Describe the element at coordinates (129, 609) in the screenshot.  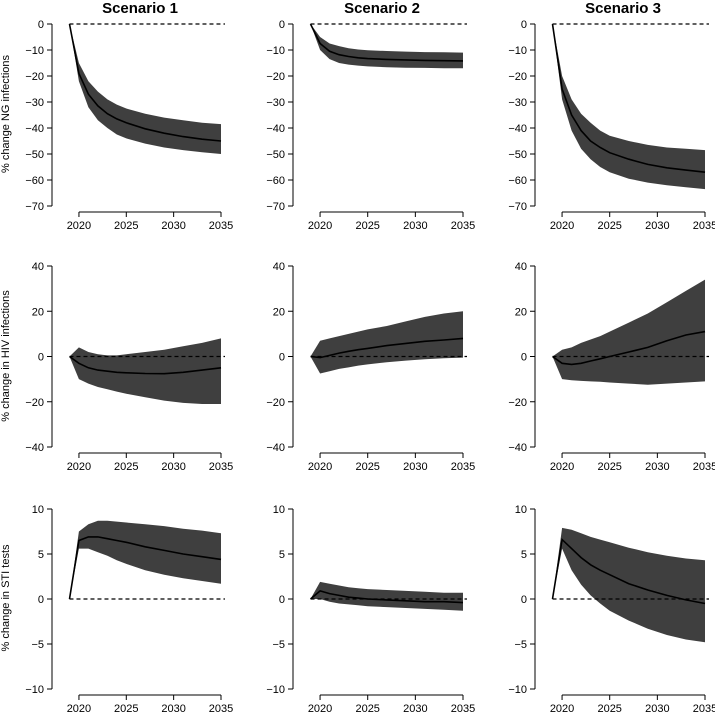
I see `panel-sti-s1: 10 5 0 −5 −10 2020 2025 2030 2035` at that location.